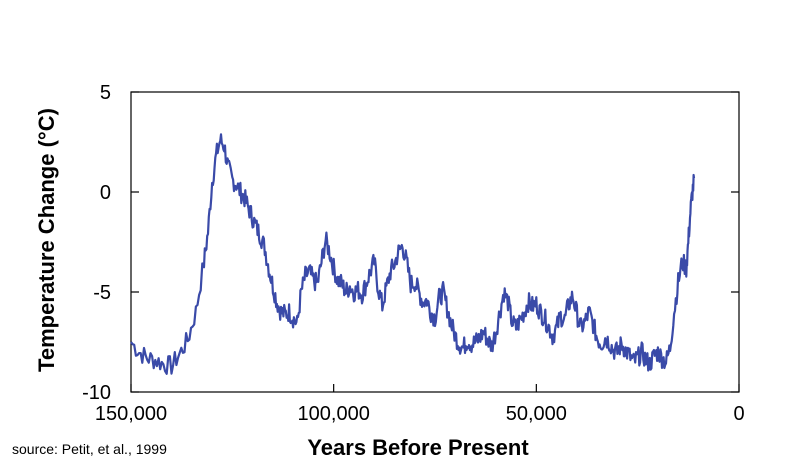 This screenshot has width=800, height=473. What do you see at coordinates (418, 447) in the screenshot?
I see `x-axis-title: Years Before Present` at bounding box center [418, 447].